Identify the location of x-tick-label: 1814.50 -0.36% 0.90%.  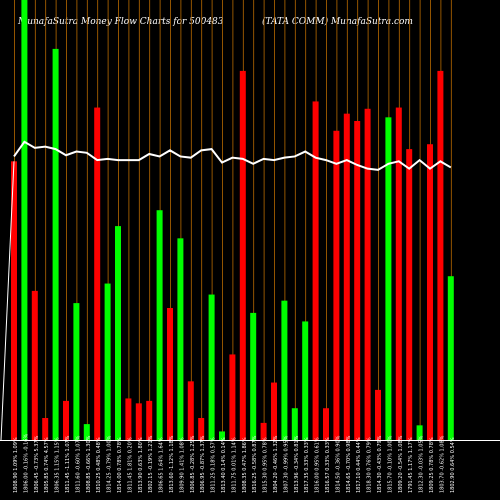
(338, 464).